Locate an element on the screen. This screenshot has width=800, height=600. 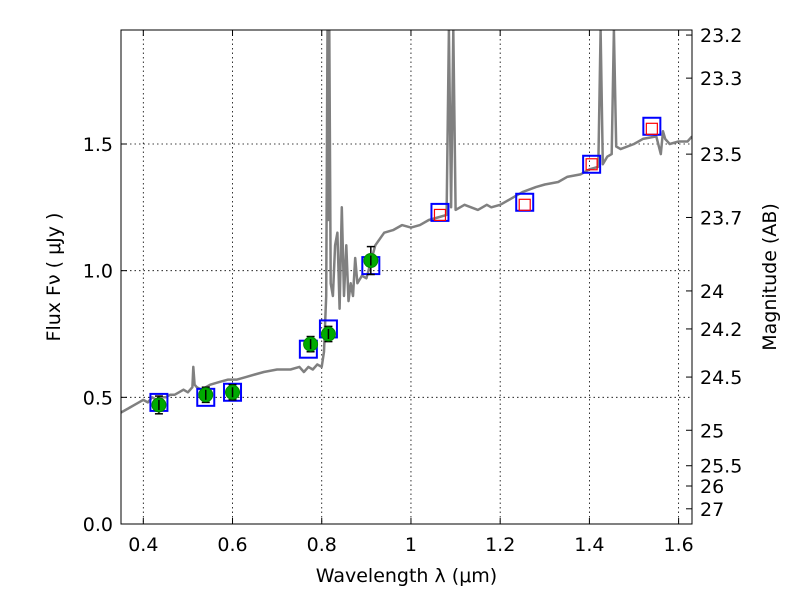
mag-tick-label: 25 is located at coordinates (712, 431).